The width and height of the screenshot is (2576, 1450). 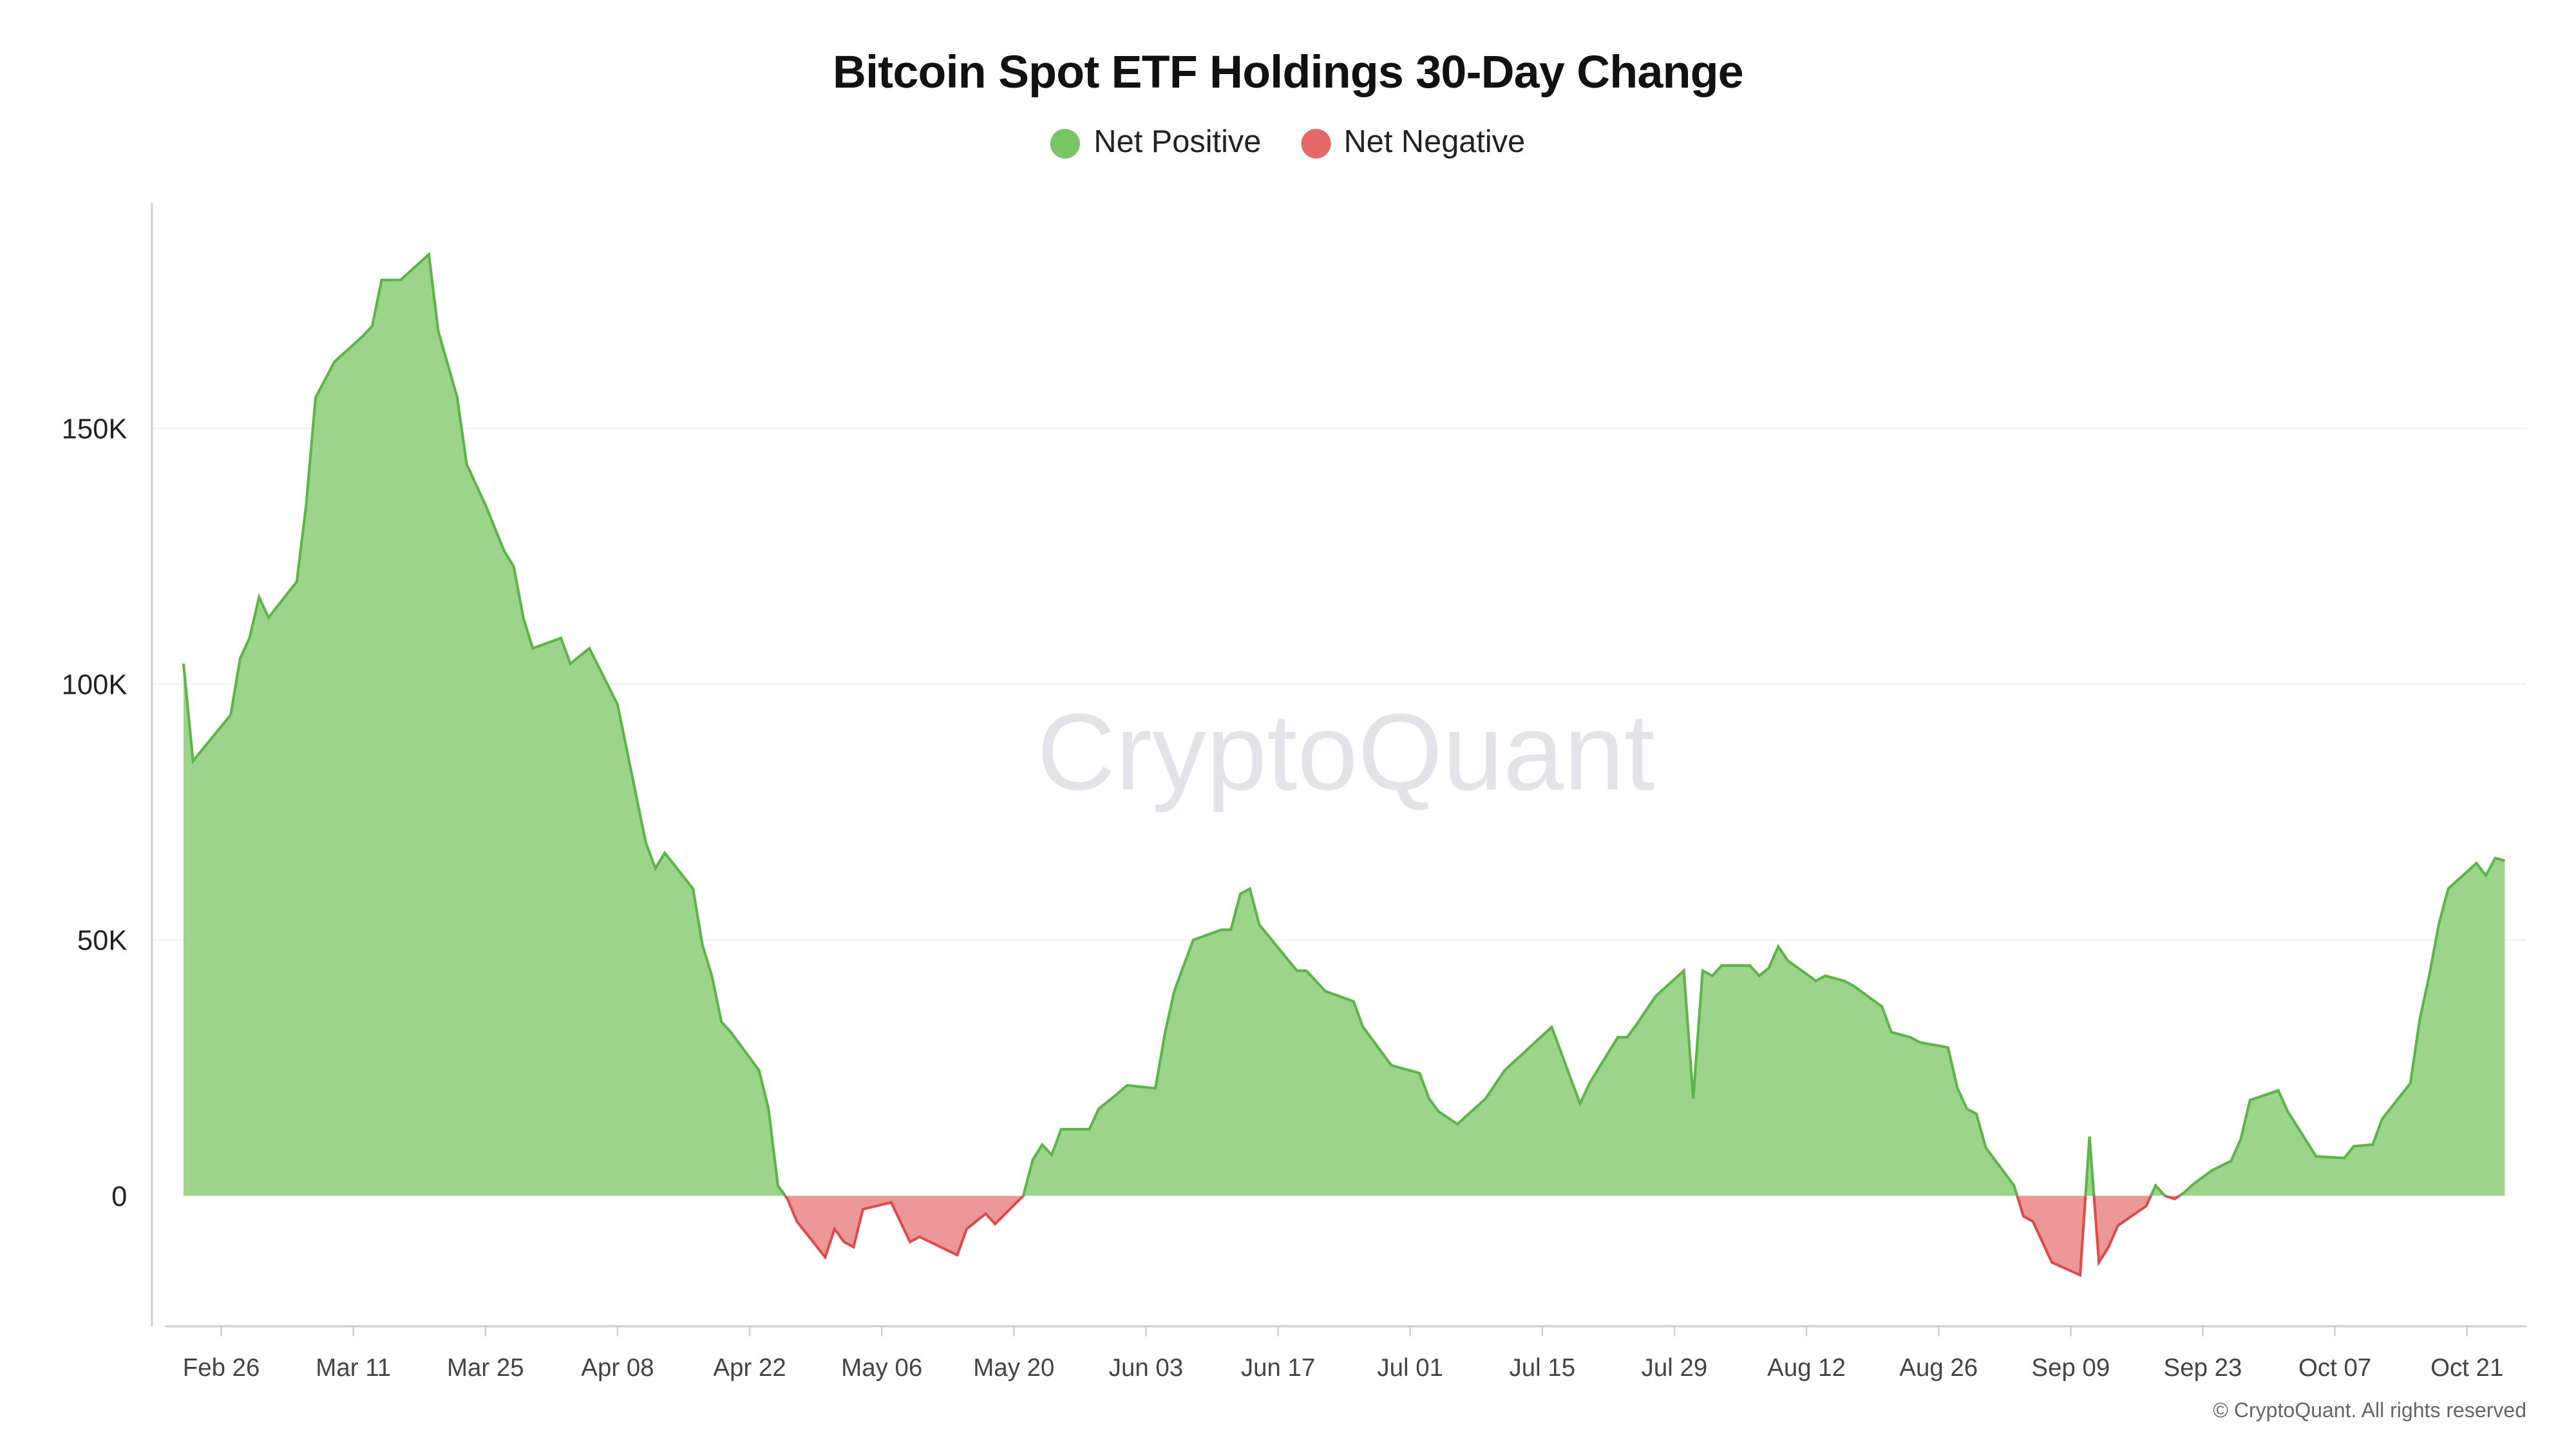 I want to click on y-tick-label: 50K, so click(x=103, y=941).